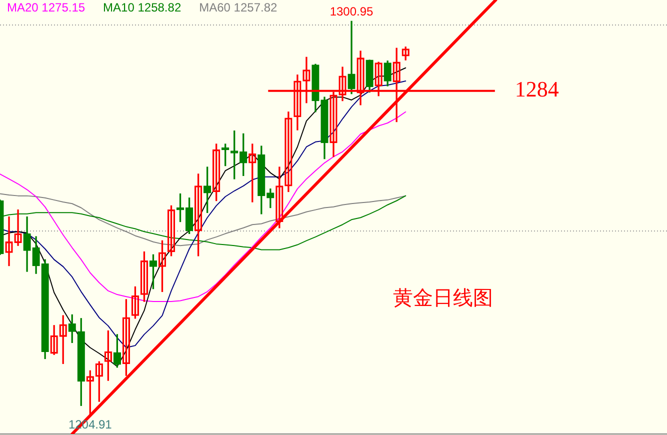  What do you see at coordinates (46, 7) in the screenshot?
I see `text: MA20 1275.15` at bounding box center [46, 7].